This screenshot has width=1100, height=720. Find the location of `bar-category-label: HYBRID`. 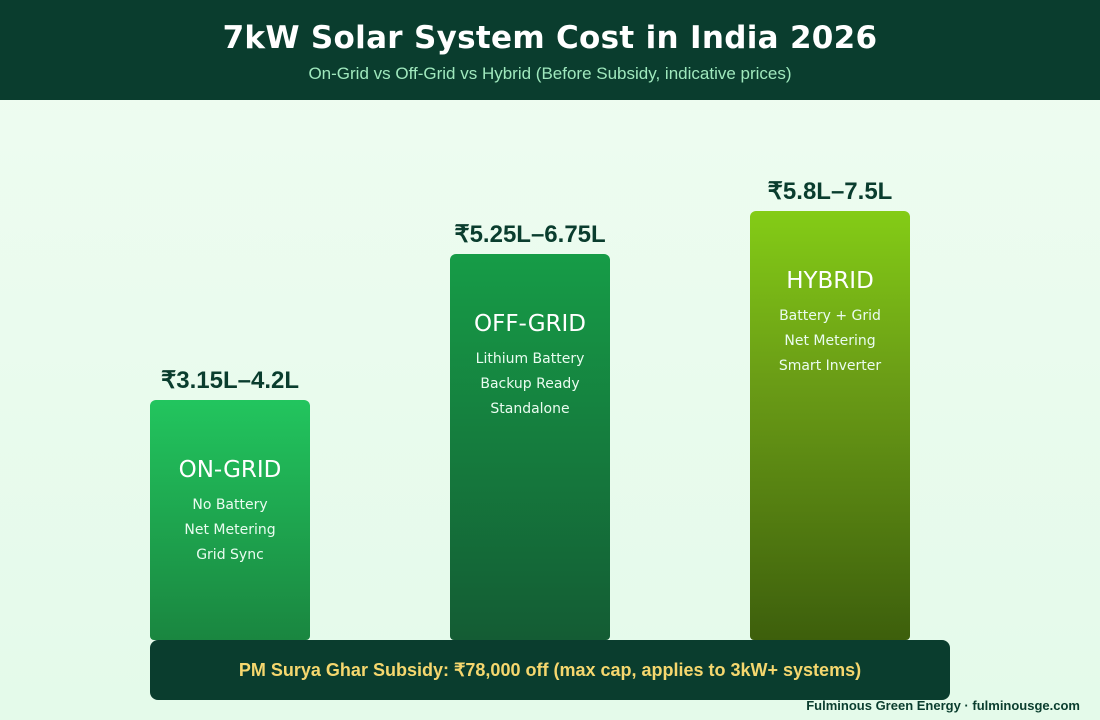

bar-category-label: HYBRID is located at coordinates (830, 281).